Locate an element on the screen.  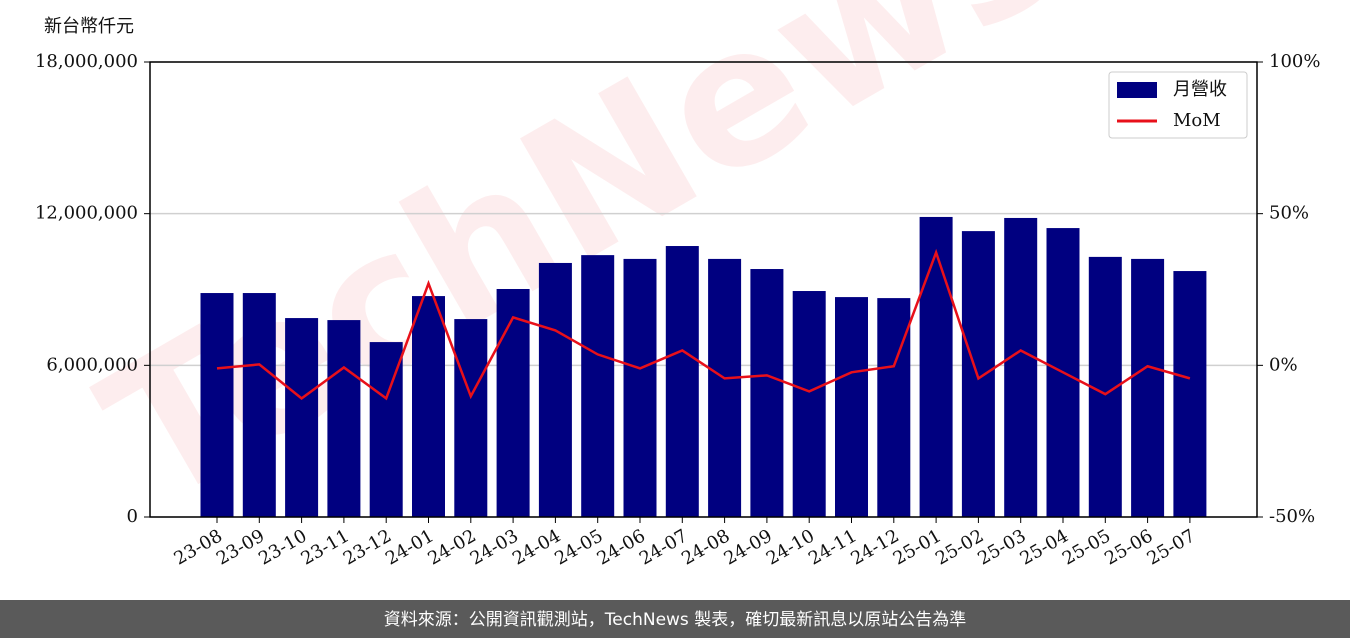
y-tick-label: 6,000,000 is located at coordinates (92, 364).